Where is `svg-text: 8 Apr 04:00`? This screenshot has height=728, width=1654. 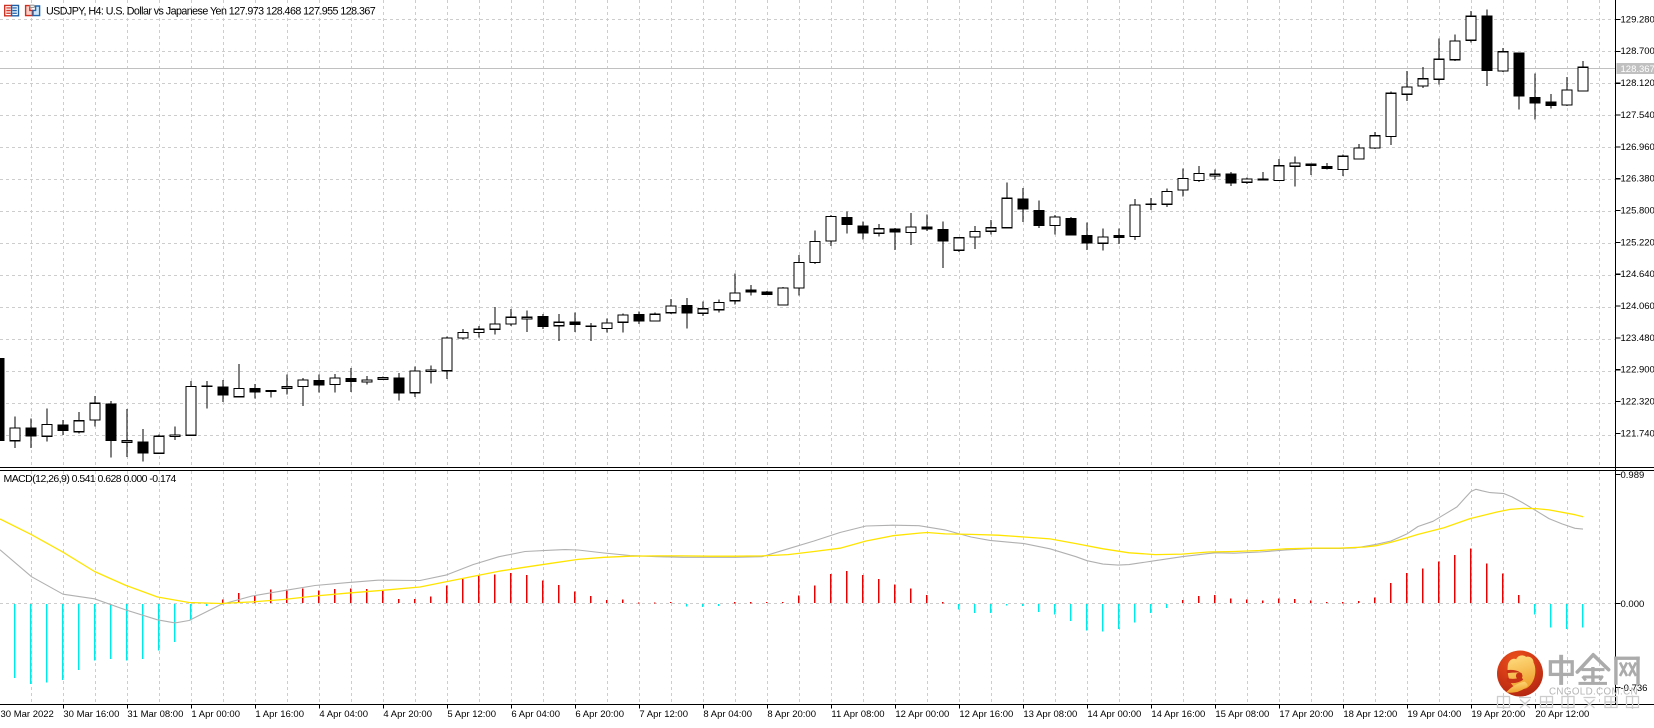
svg-text: 8 Apr 04:00 is located at coordinates (727, 714).